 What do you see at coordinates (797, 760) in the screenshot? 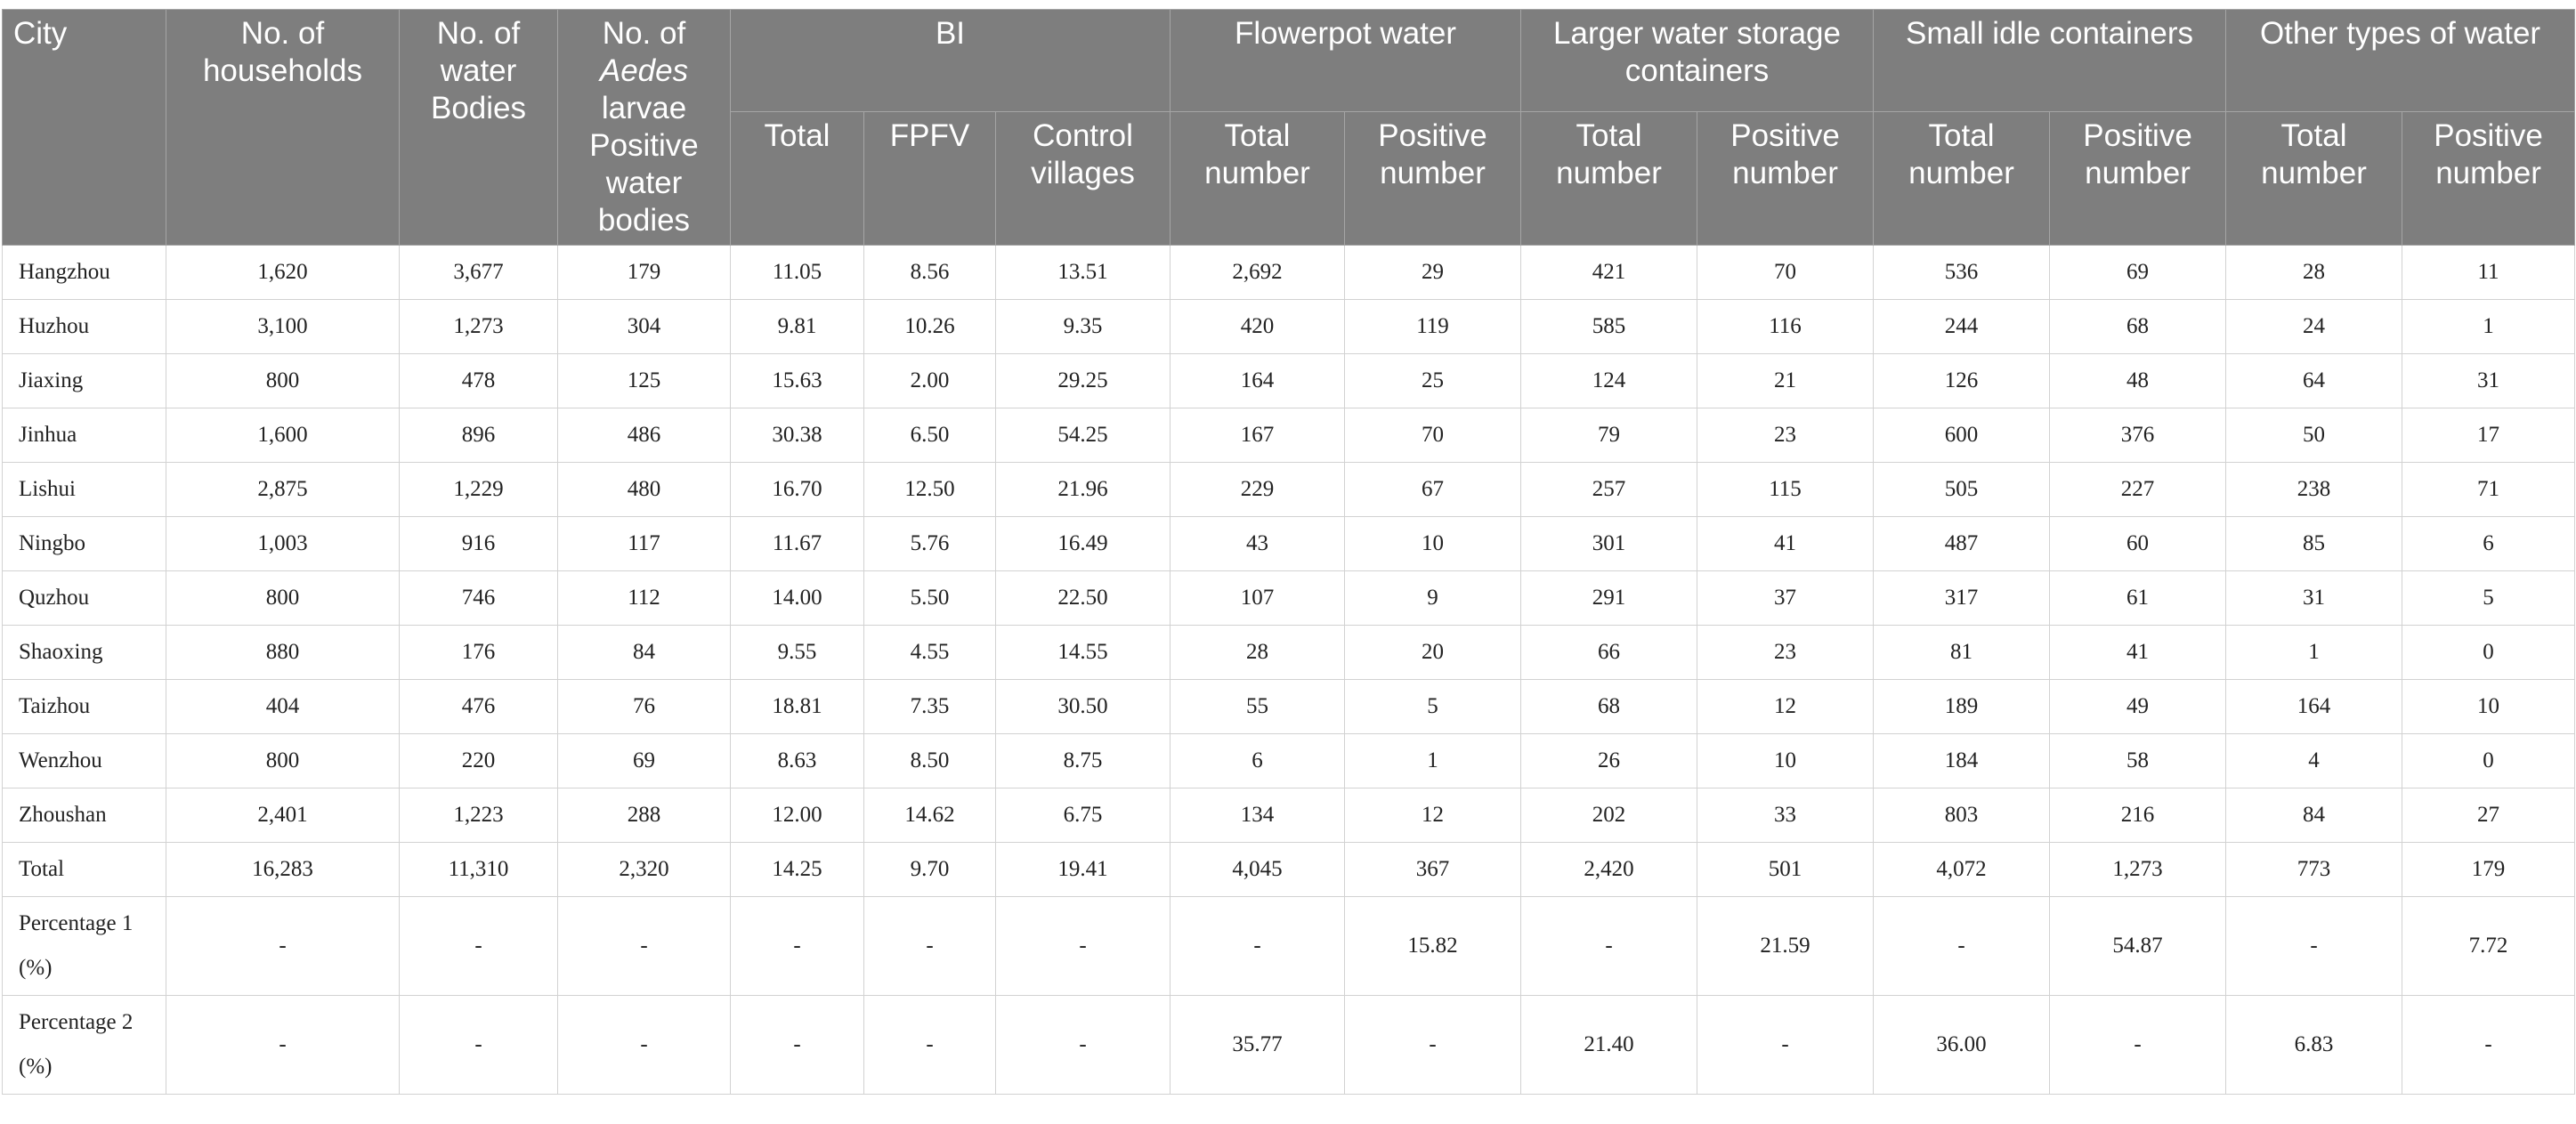
I see `table-cell: 8.63` at bounding box center [797, 760].